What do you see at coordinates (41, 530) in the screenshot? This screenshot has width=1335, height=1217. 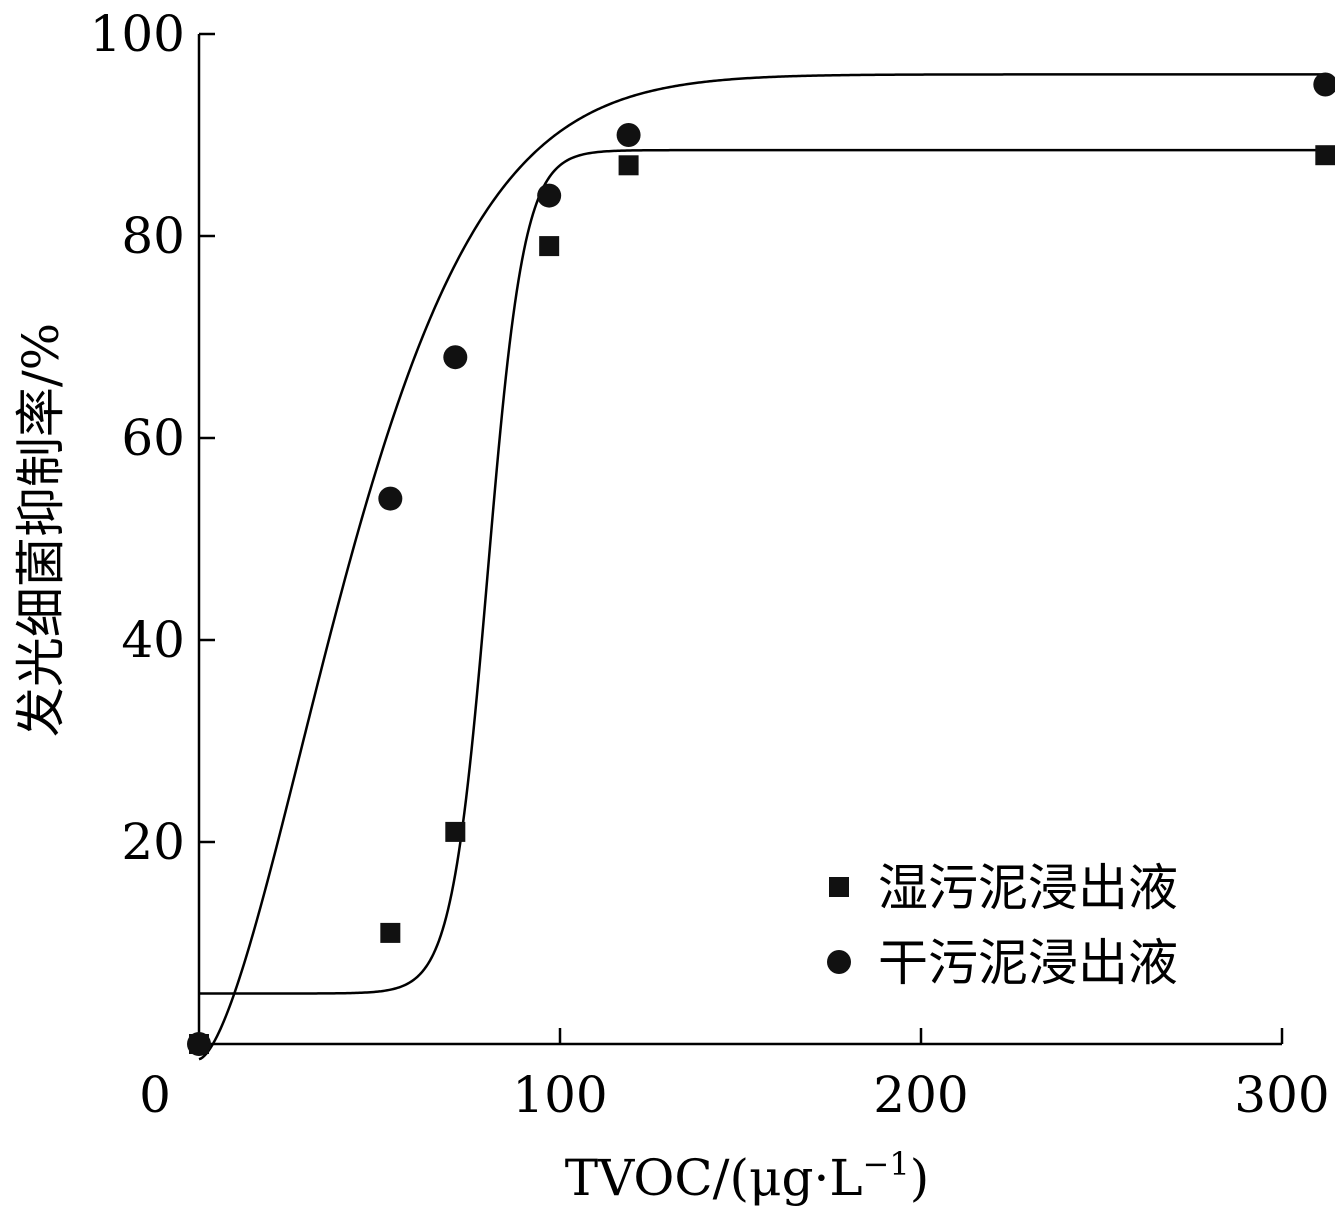 I see `y-axis-title: 发光细菌抑制率/%` at bounding box center [41, 530].